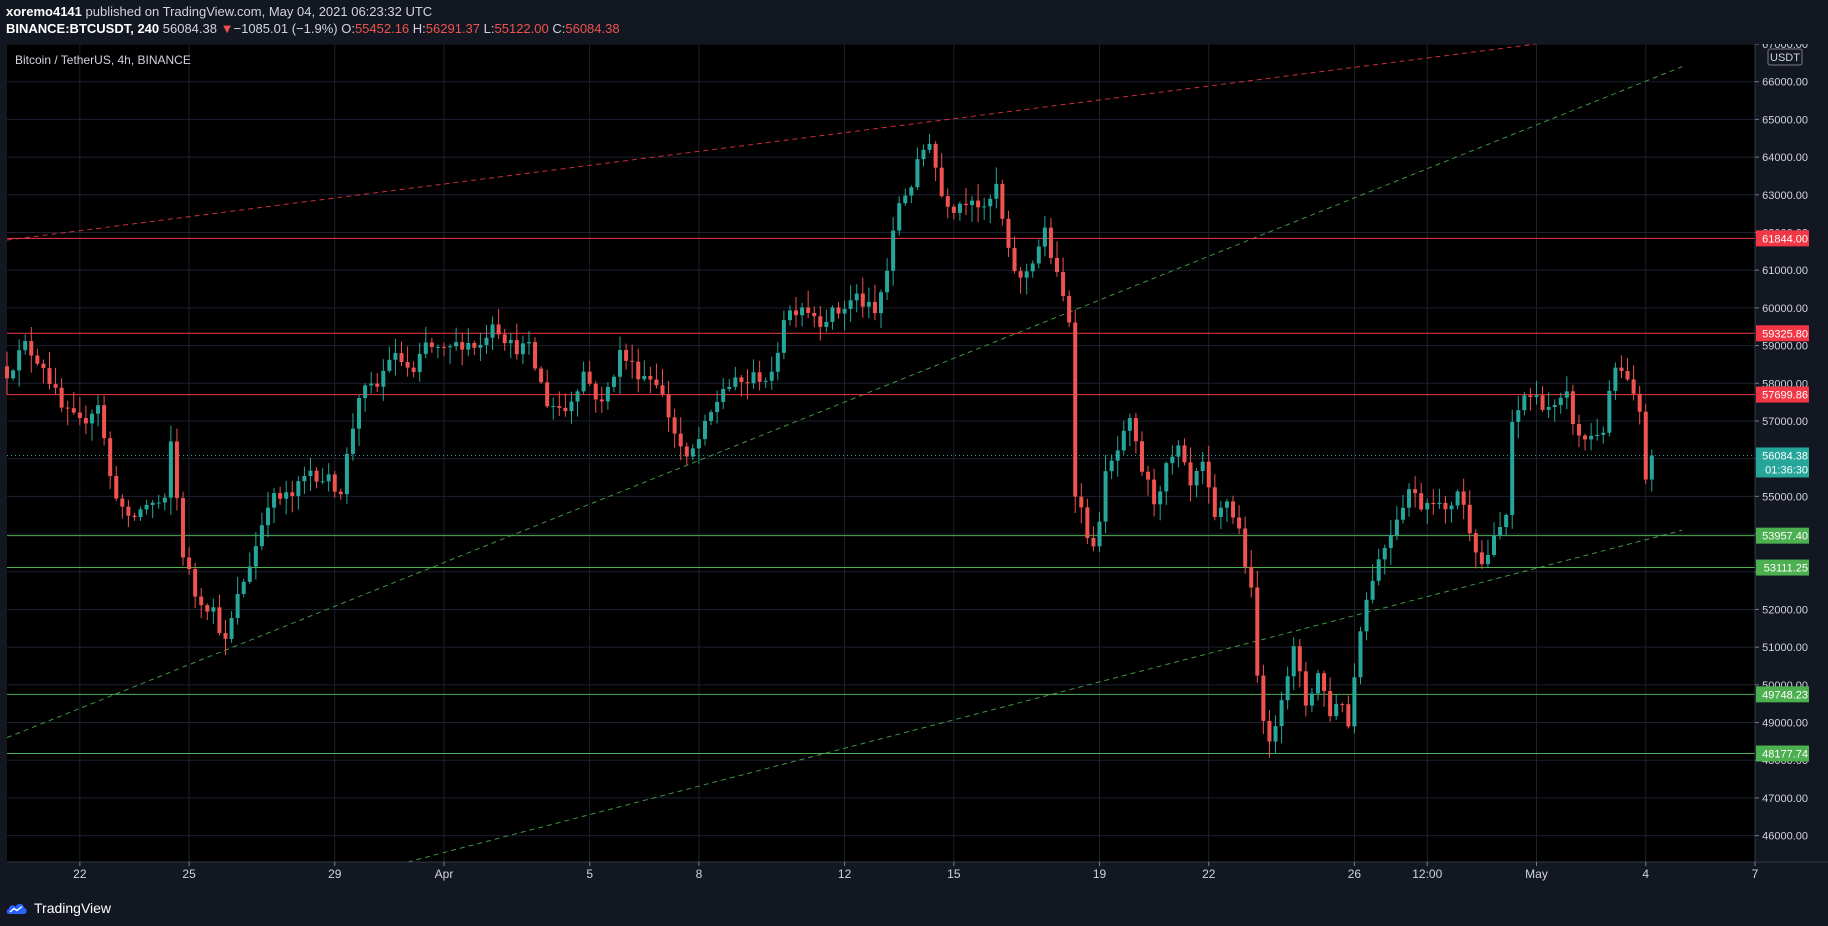 Image resolution: width=1828 pixels, height=926 pixels. I want to click on close-label: C:, so click(559, 28).